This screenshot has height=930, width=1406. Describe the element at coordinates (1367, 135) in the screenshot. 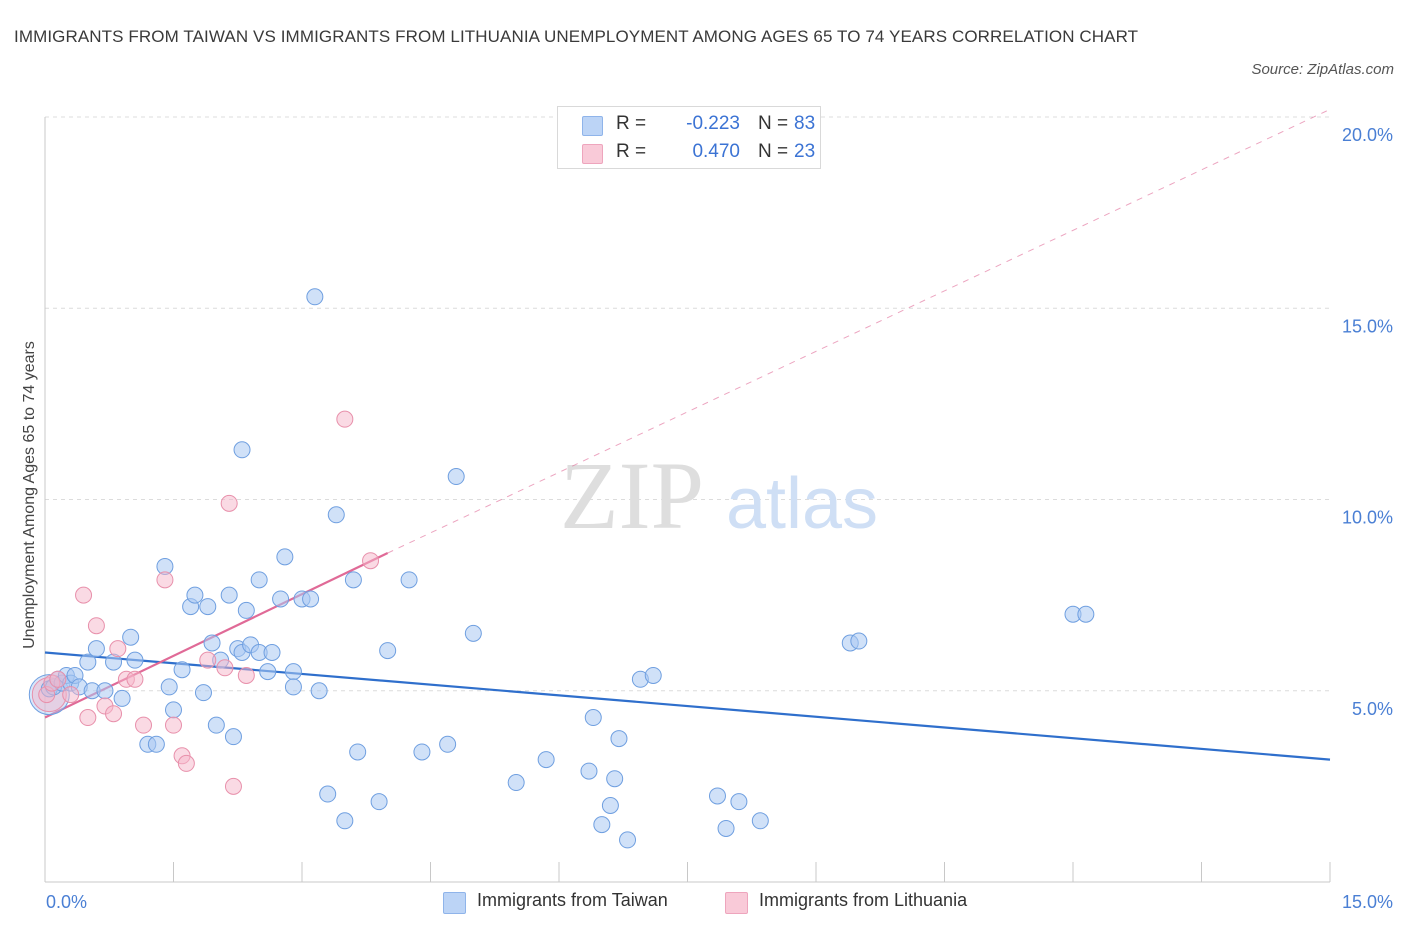

I see `y-tick-label: 20.0%` at that location.